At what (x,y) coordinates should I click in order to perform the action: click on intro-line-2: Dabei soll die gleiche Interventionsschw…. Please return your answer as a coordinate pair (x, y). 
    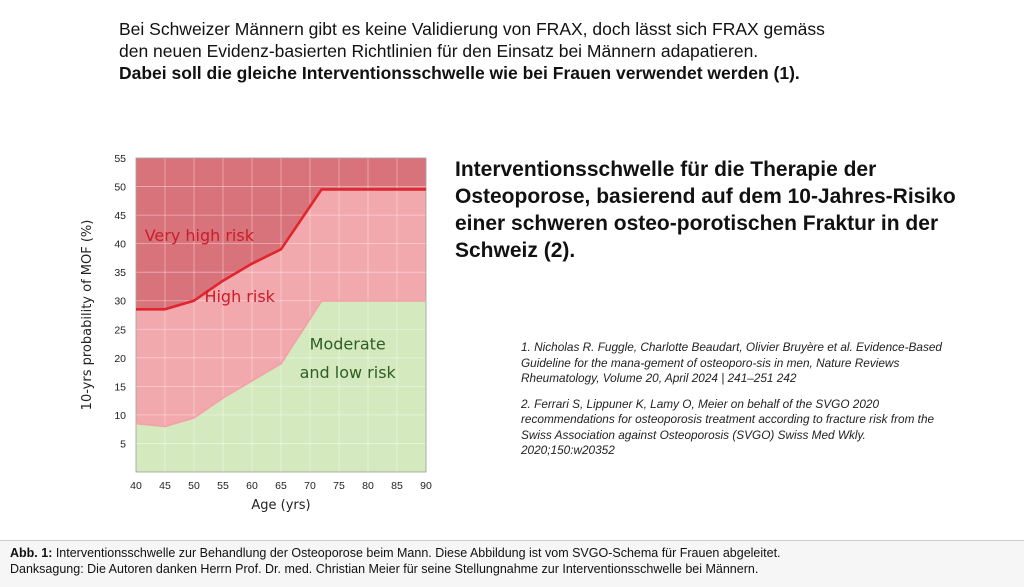
    Looking at the image, I should click on (459, 73).